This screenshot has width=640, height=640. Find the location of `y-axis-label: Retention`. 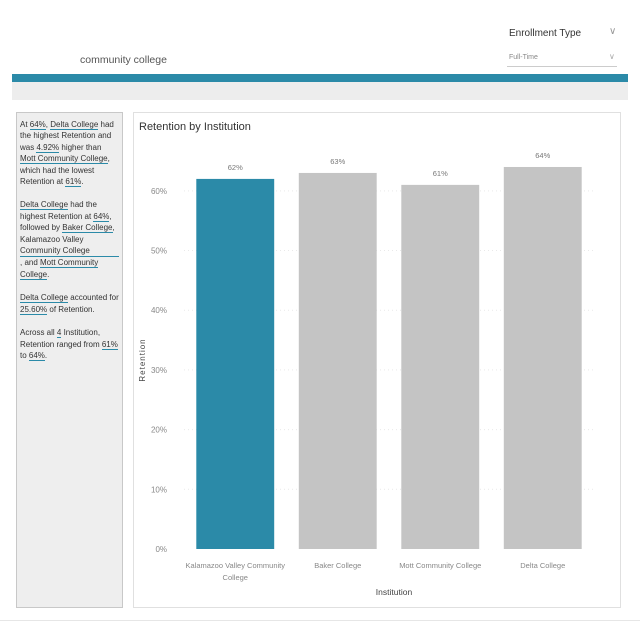

y-axis-label: Retention is located at coordinates (142, 359).